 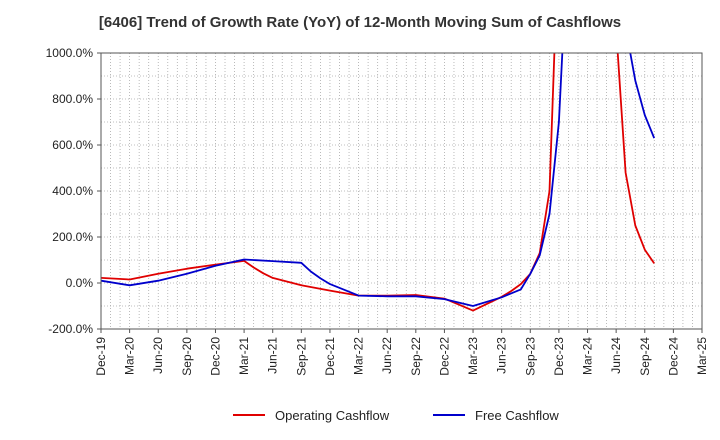 I want to click on x-tick-label: Sep-24, so click(x=645, y=356).